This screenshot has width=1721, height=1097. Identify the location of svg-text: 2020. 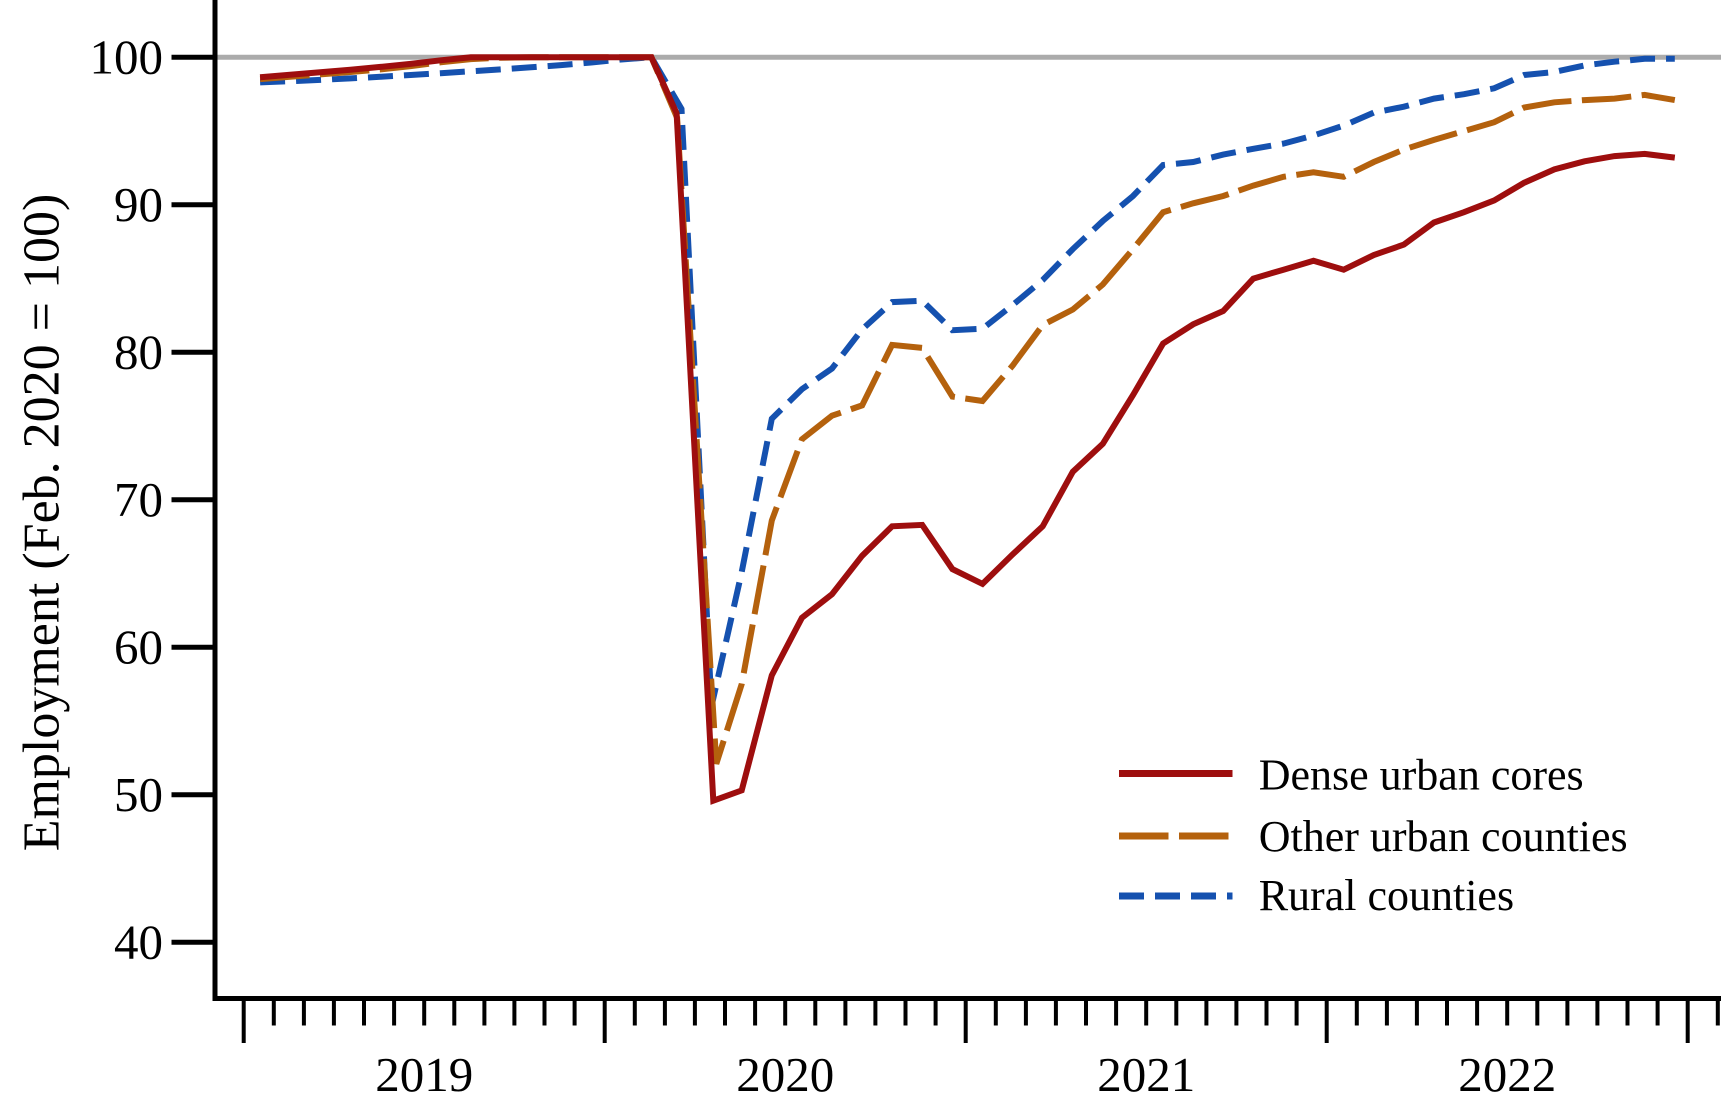
(785, 1069).